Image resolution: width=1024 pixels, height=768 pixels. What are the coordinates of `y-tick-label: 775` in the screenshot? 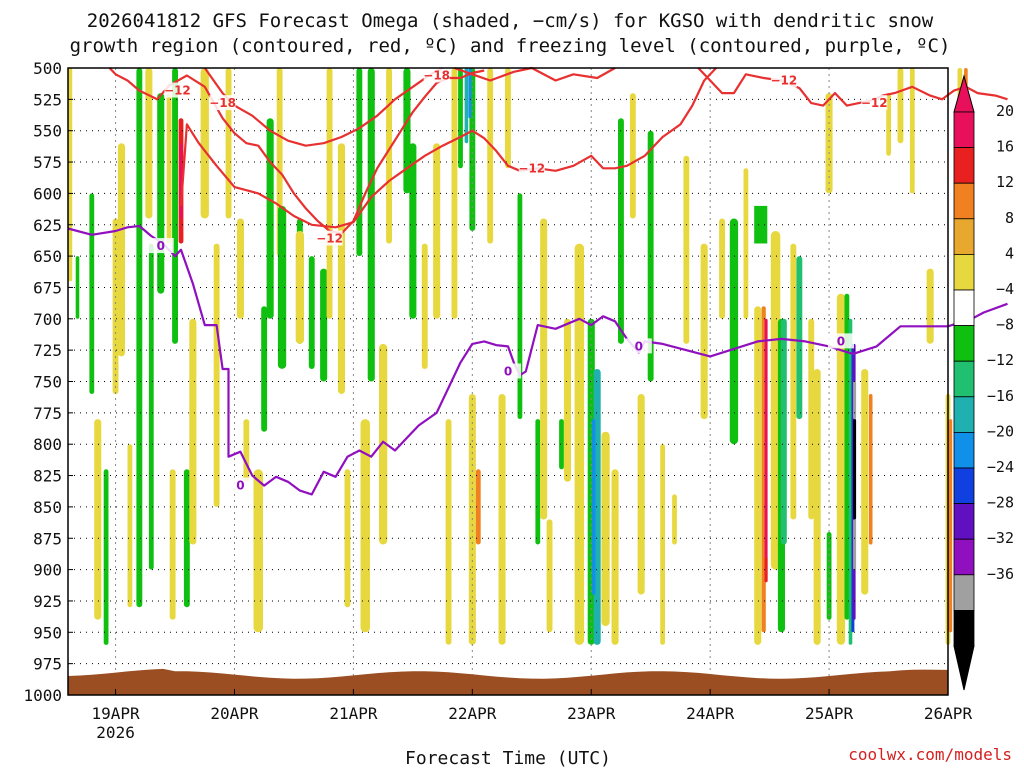 It's located at (47, 413).